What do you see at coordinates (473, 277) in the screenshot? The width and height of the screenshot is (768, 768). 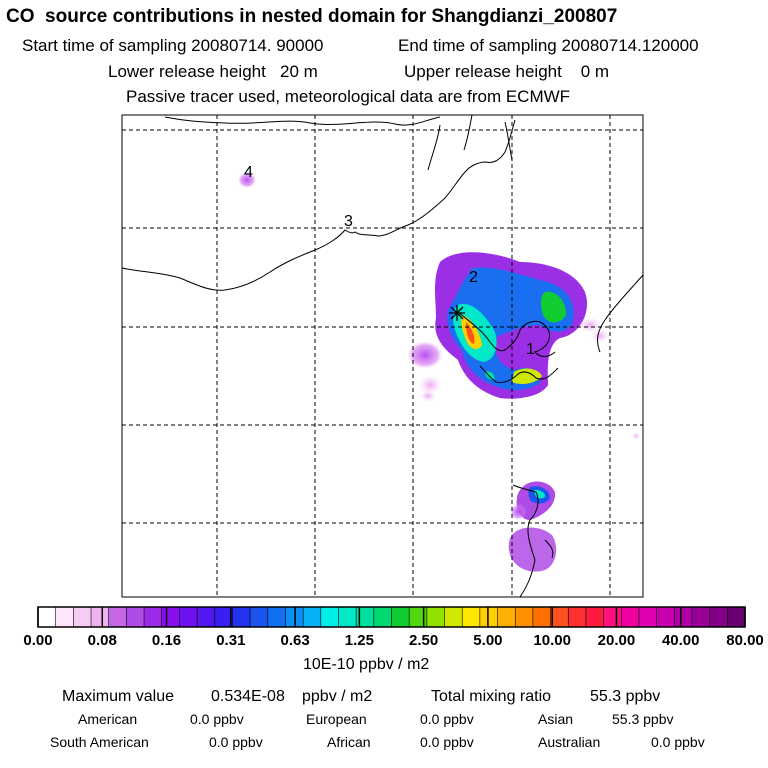 I see `marker-2: 2` at bounding box center [473, 277].